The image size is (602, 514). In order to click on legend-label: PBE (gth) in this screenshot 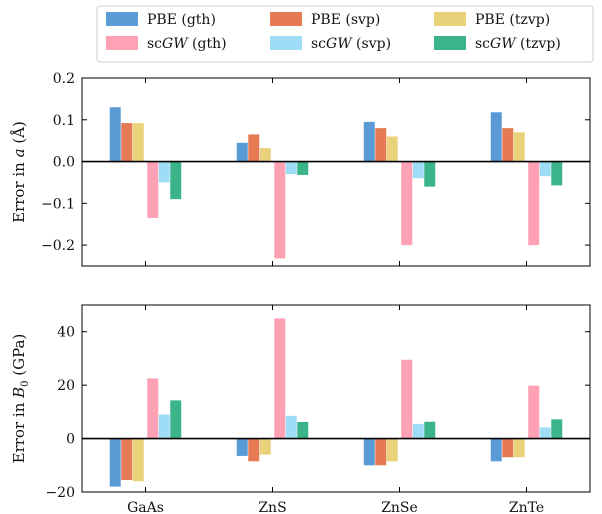, I will do `click(181, 20)`.